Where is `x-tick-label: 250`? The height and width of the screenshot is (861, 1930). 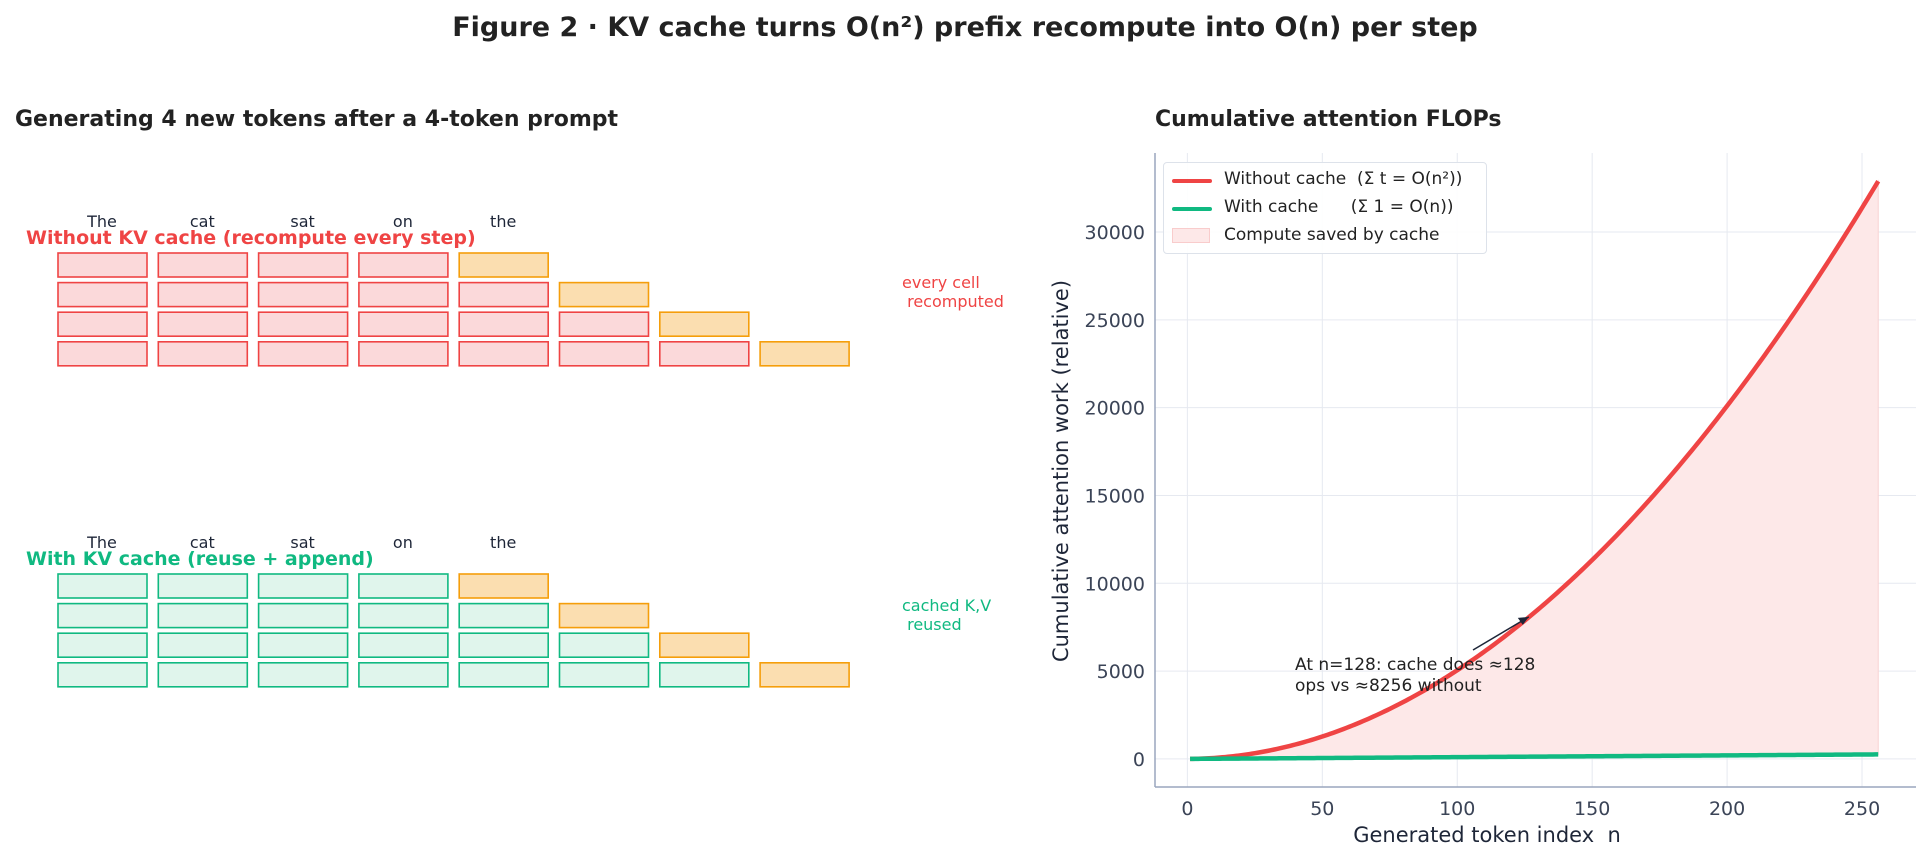 x-tick-label: 250 is located at coordinates (1862, 809).